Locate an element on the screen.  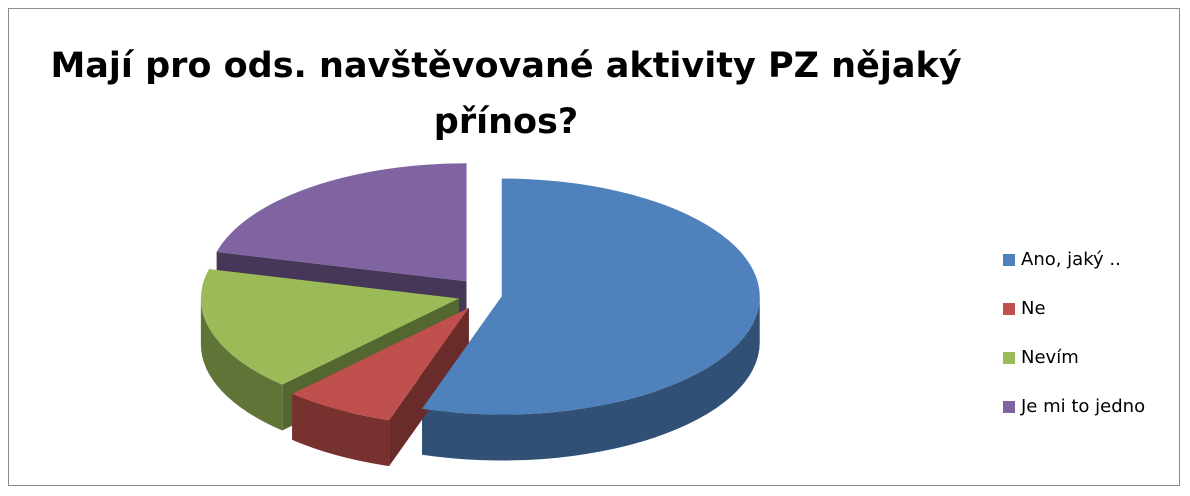
pie-slice-nevim is located at coordinates (329, 327).